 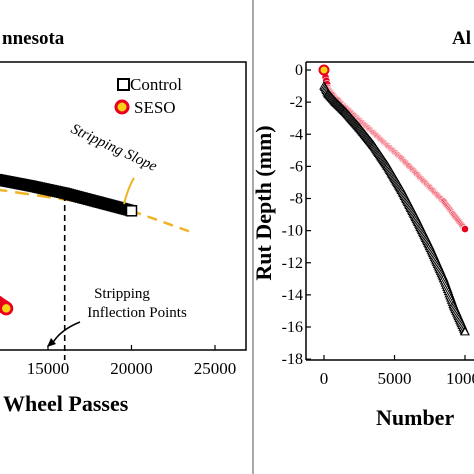 What do you see at coordinates (296, 102) in the screenshot?
I see `right-y-tick-label: -2` at bounding box center [296, 102].